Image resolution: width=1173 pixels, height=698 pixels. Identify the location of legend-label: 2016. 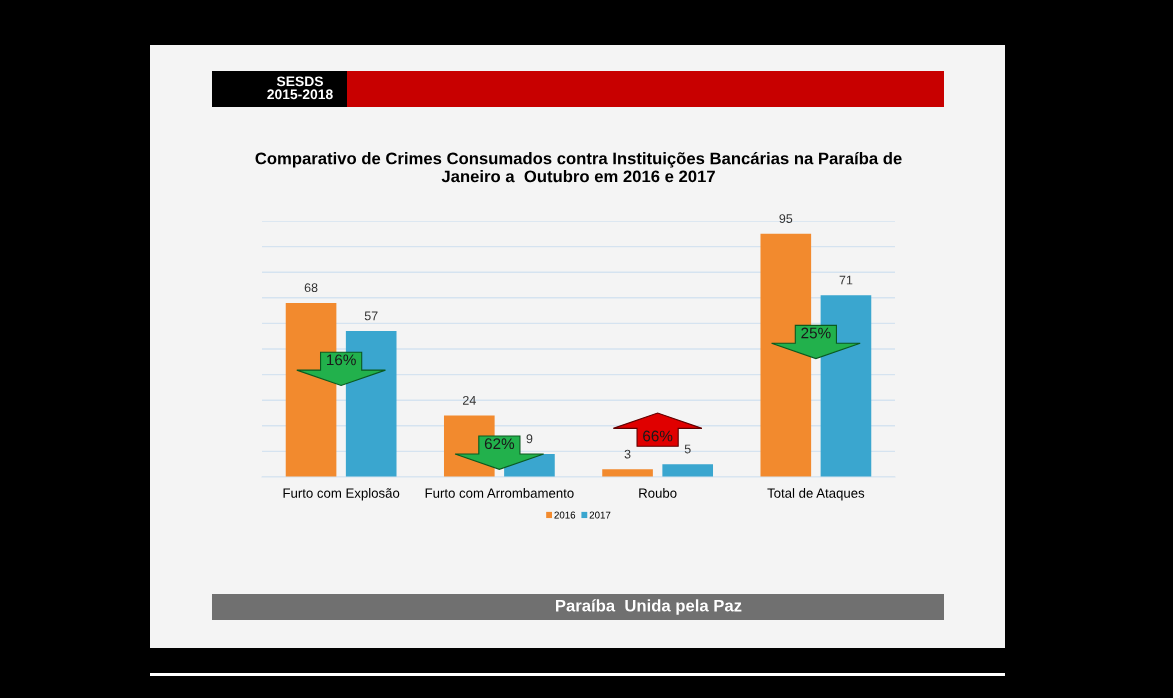
(565, 515).